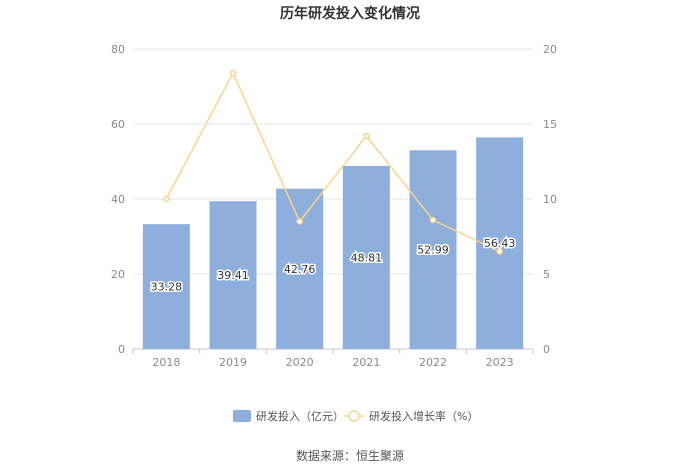 This screenshot has height=473, width=700. Describe the element at coordinates (333, 265) in the screenshot. I see `bar-data-labels: 33.28 39.41 42.76 48.81 52.99 56.43` at that location.